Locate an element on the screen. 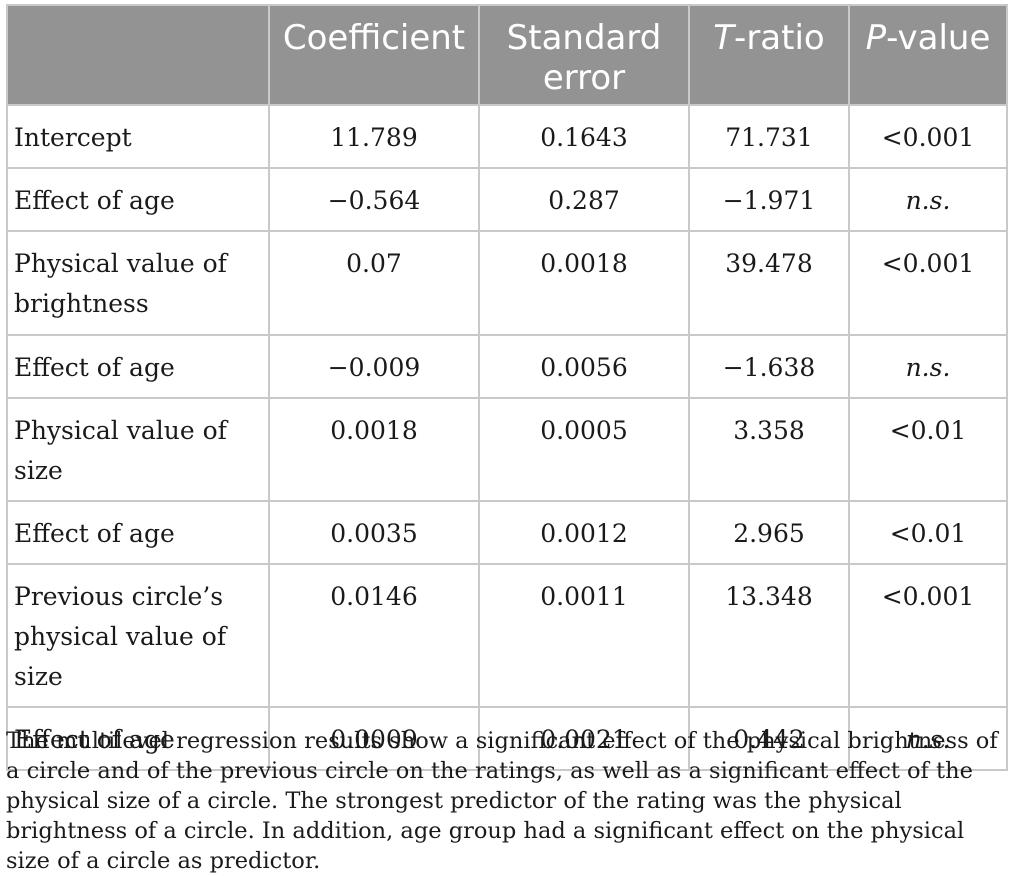  header-t-ratio: T-ratio is located at coordinates (769, 55).